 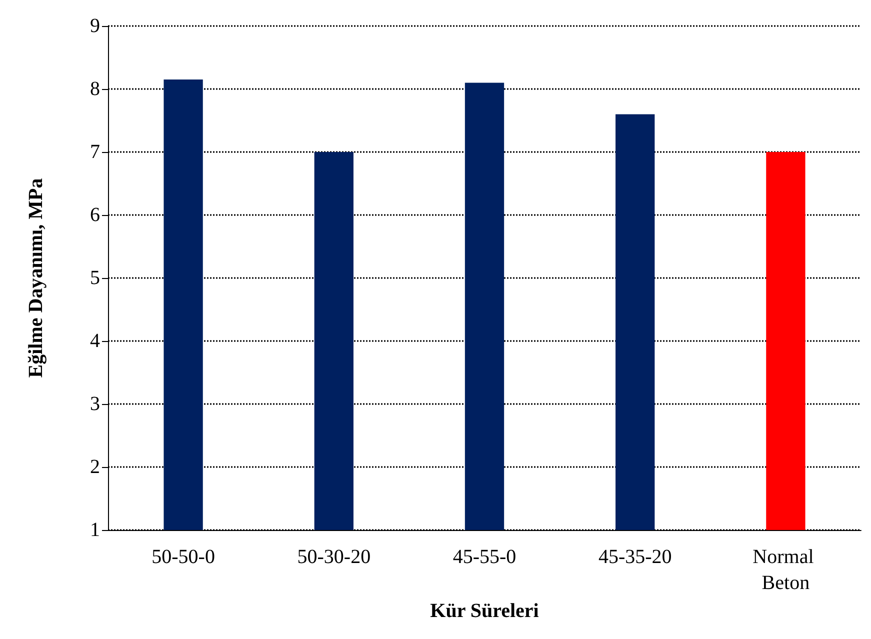 What do you see at coordinates (36, 278) in the screenshot?
I see `y-axis-title: Eğilme Dayanımı, MPa` at bounding box center [36, 278].